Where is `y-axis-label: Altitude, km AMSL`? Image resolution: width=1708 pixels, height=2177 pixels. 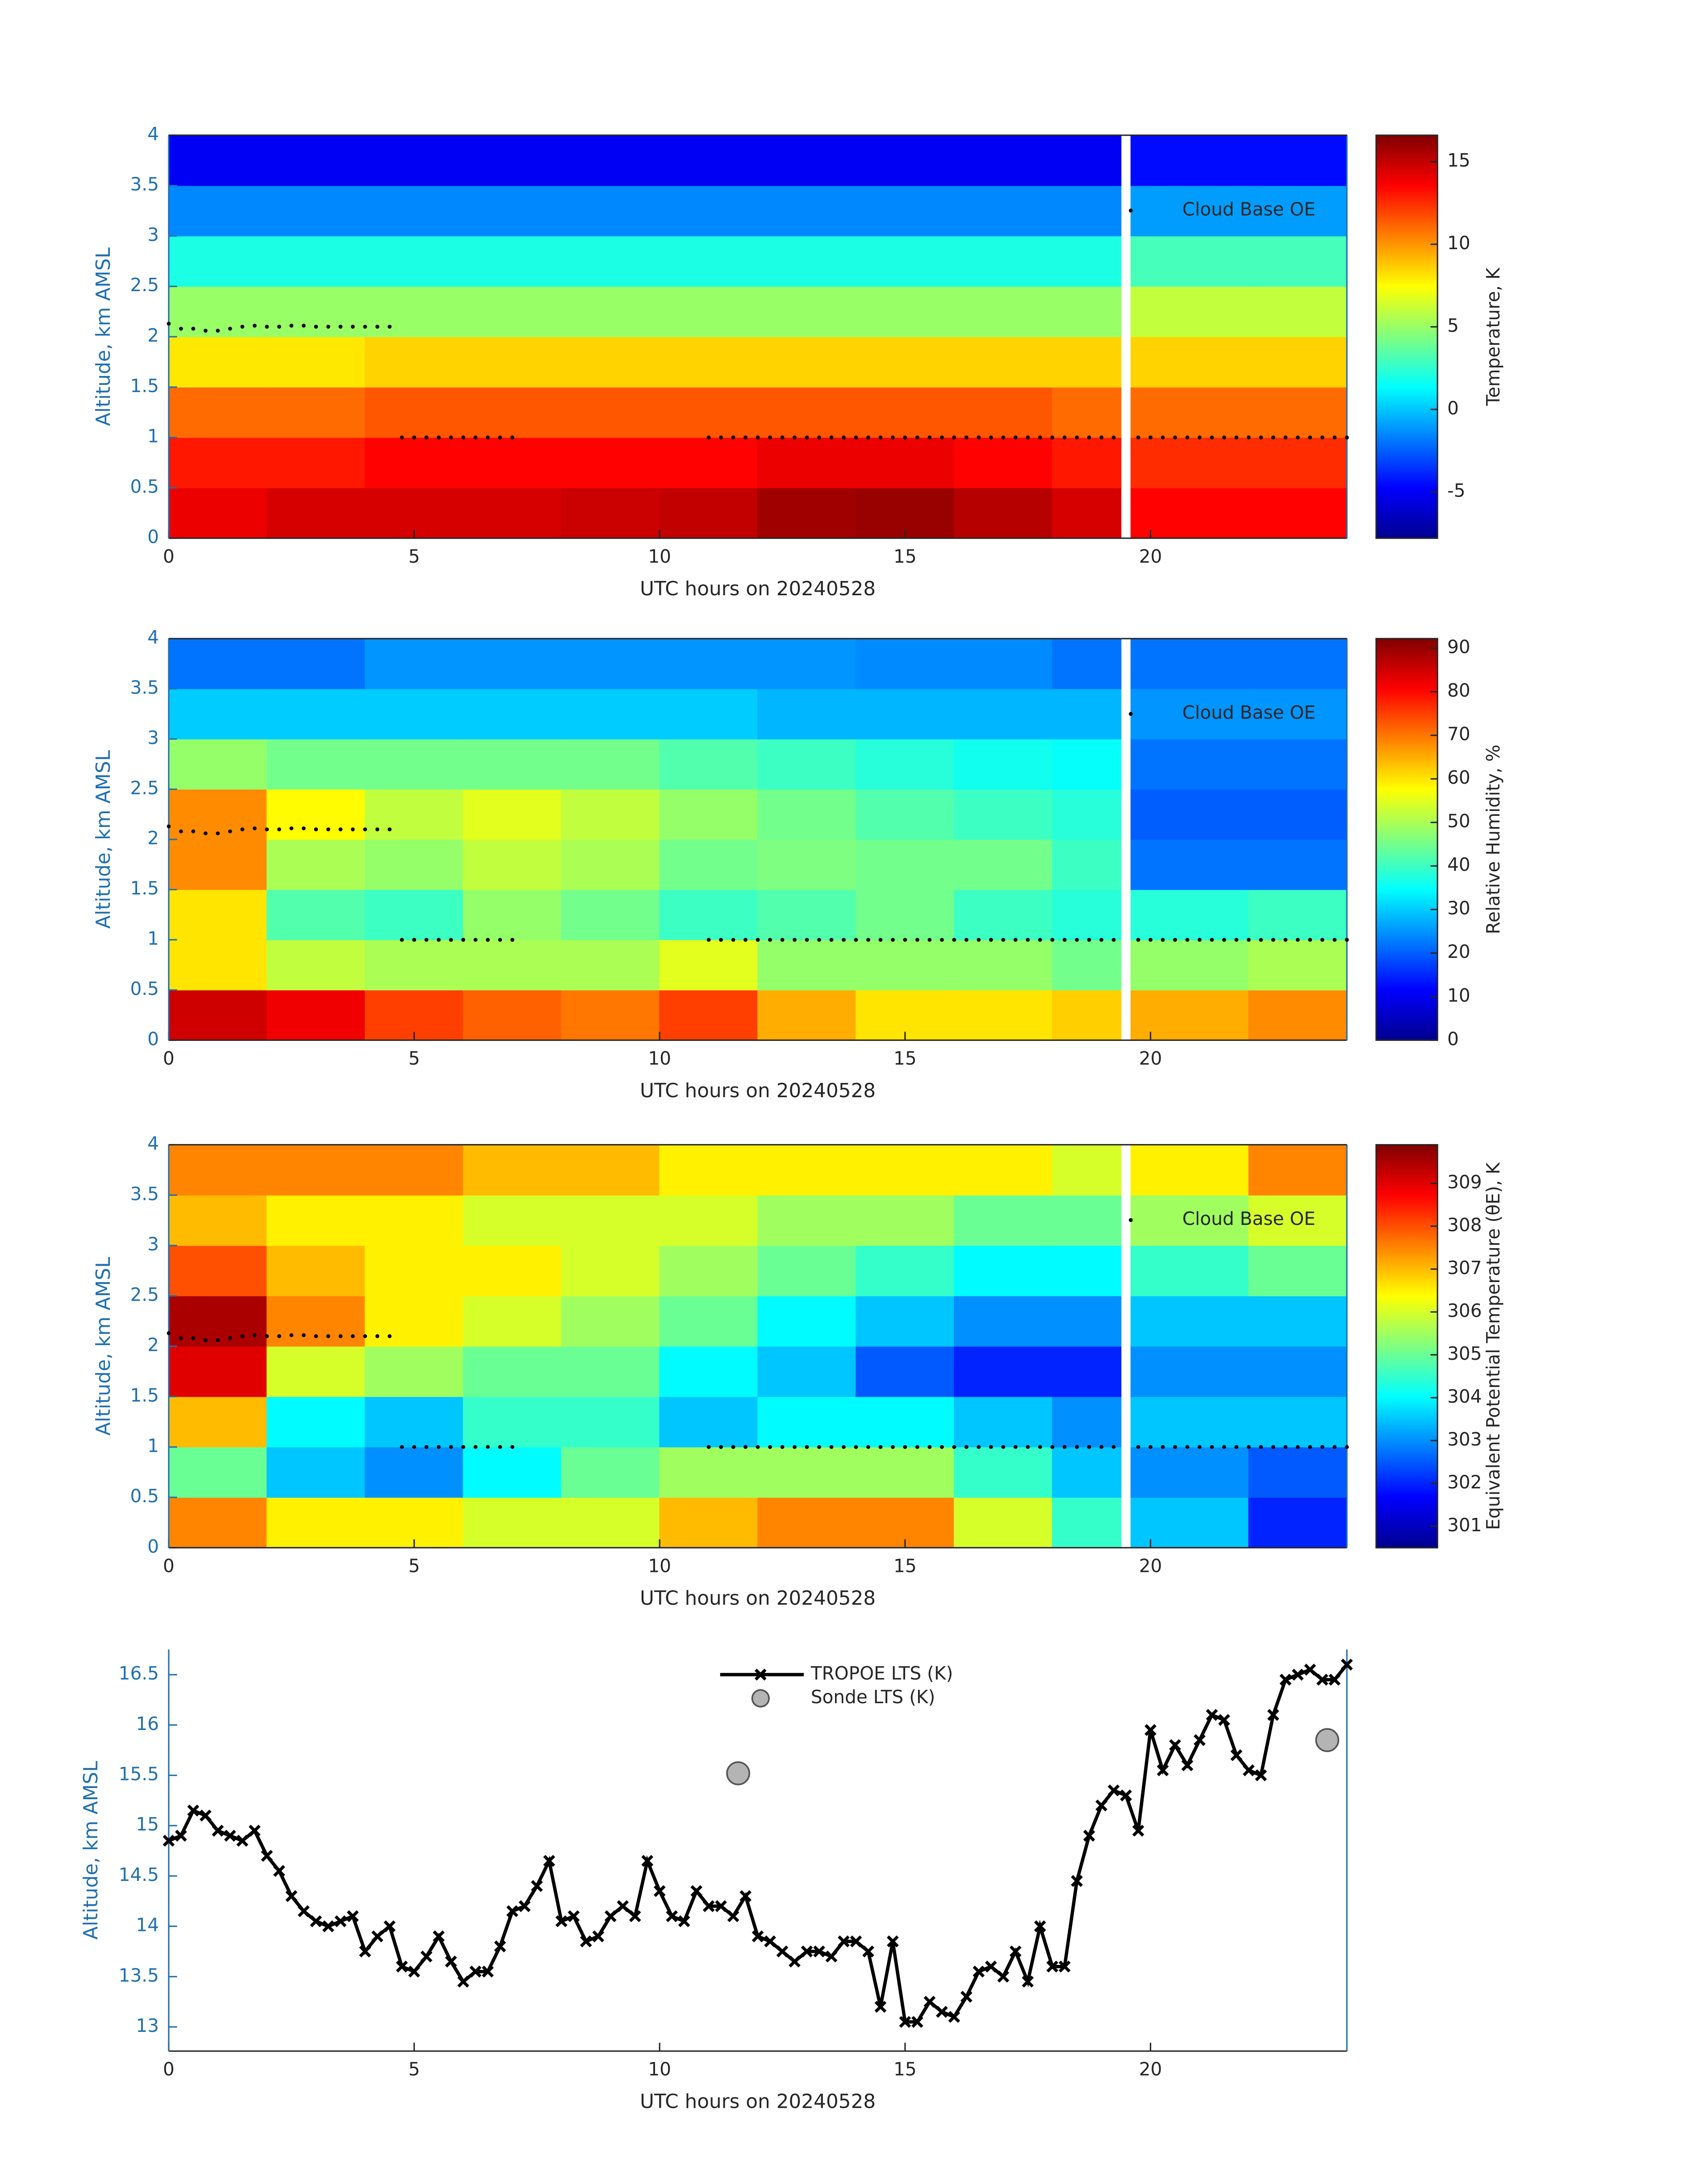
y-axis-label: Altitude, km AMSL is located at coordinates (103, 839).